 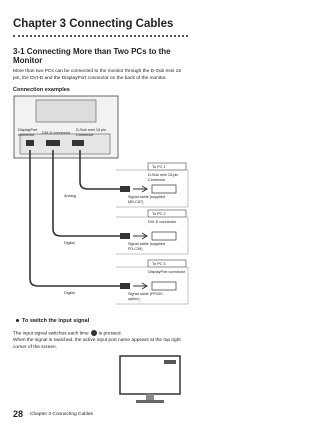 What do you see at coordinates (28, 132) in the screenshot?
I see `monitor-label: DisplayPort connector` at bounding box center [28, 132].